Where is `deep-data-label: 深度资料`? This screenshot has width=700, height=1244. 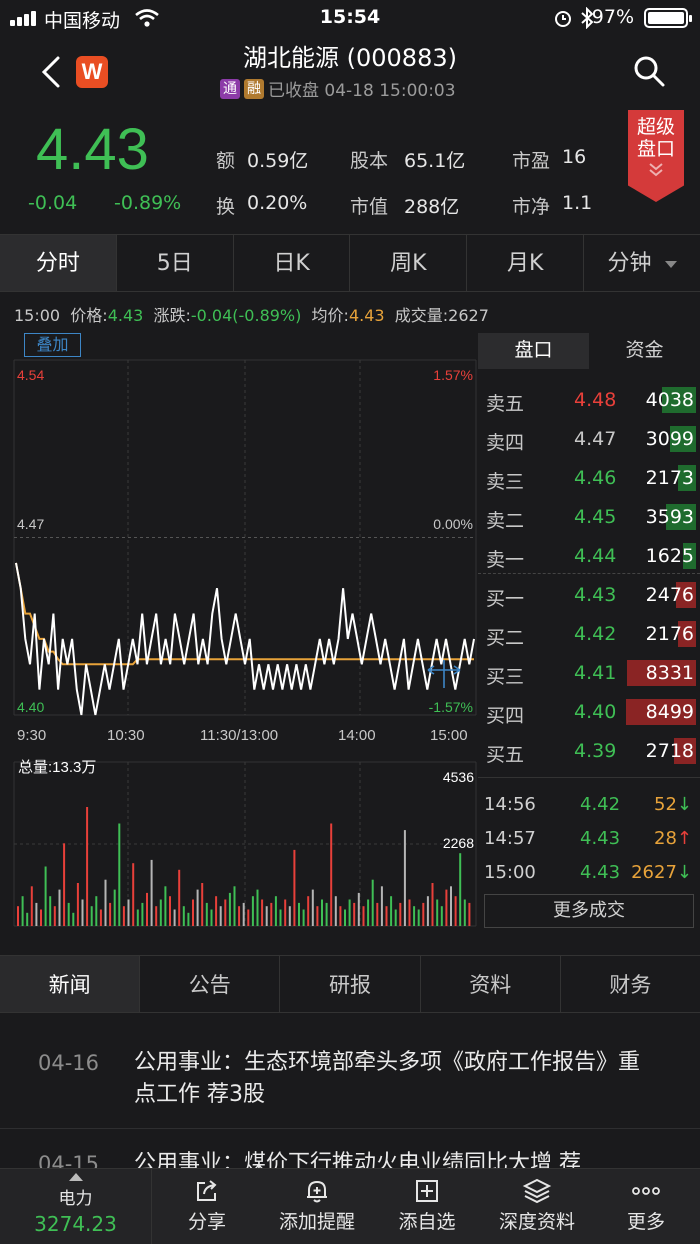 deep-data-label: 深度资料 is located at coordinates (536, 1222).